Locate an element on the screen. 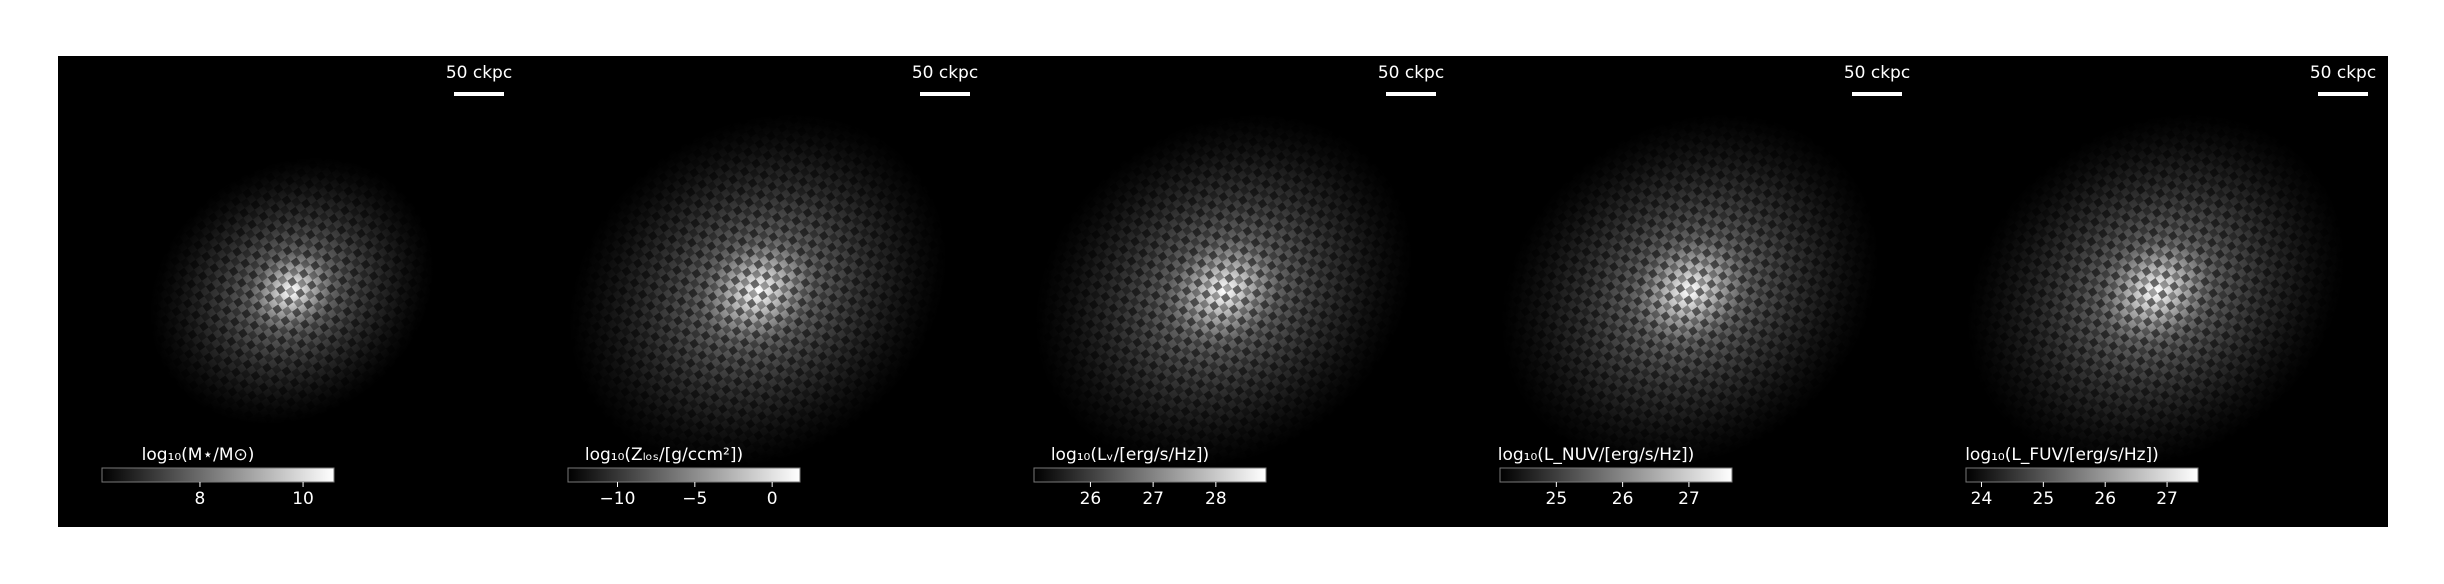 Image resolution: width=2444 pixels, height=584 pixels. colorbar-tick-label: 28 is located at coordinates (1216, 499).